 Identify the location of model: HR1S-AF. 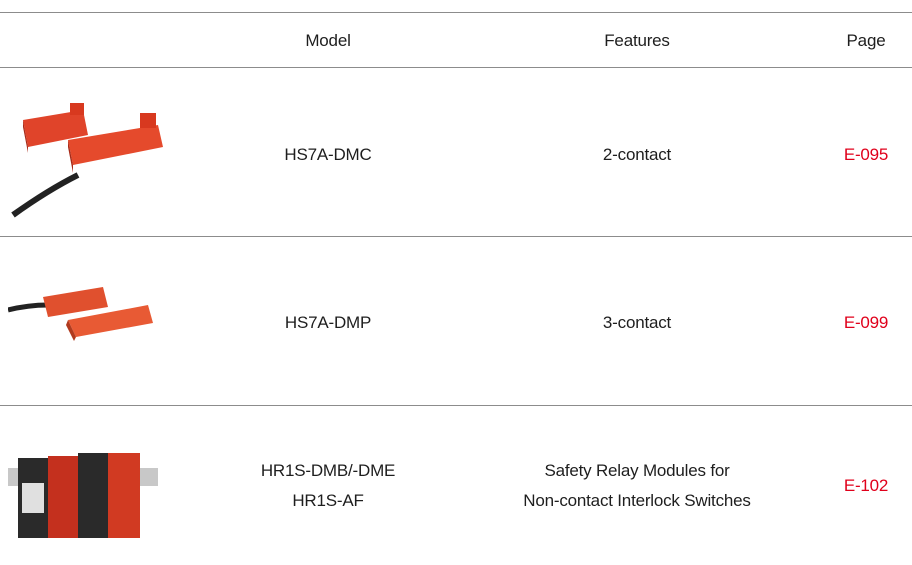
(328, 500).